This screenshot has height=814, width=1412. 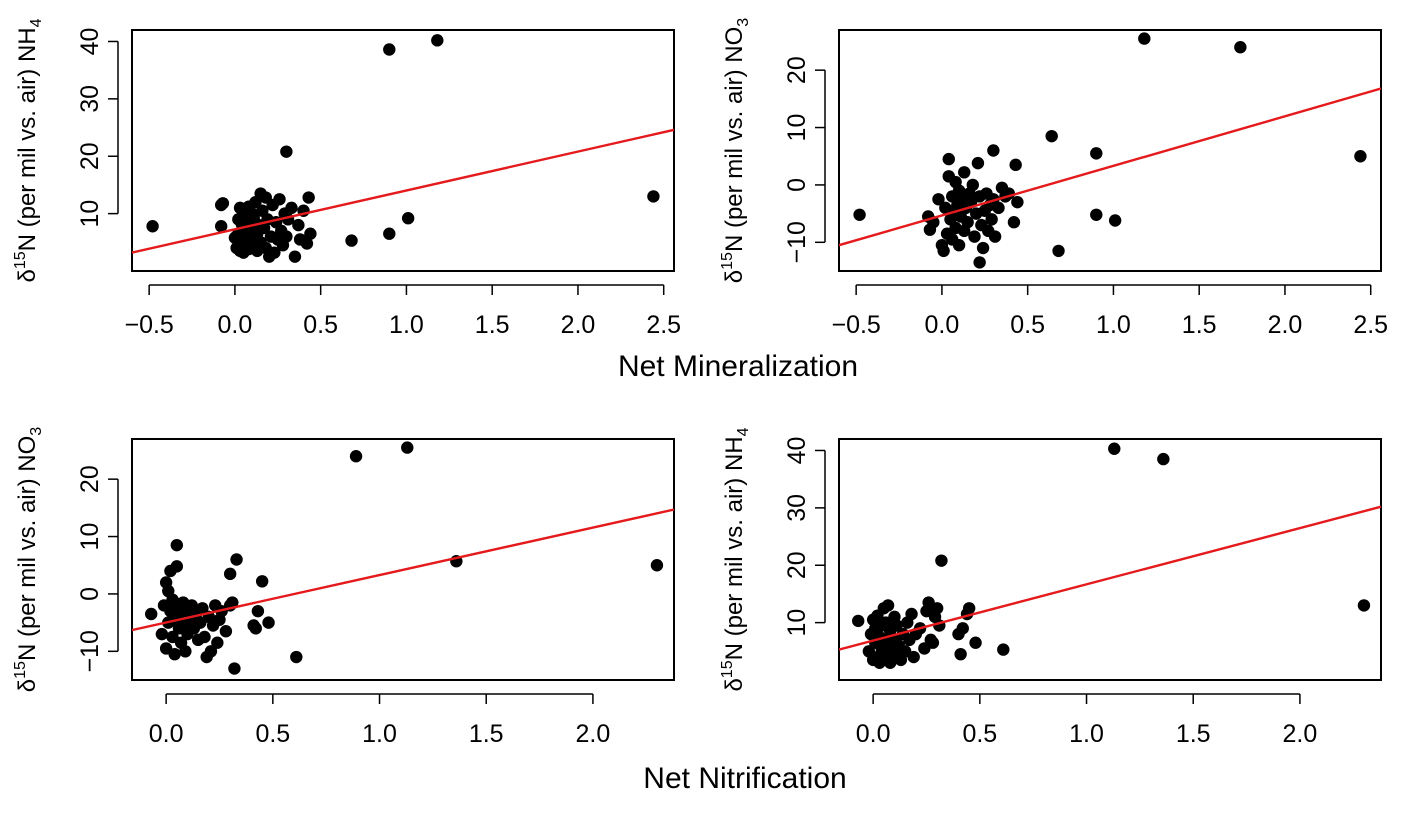 I want to click on y-axis-label: δ15N (per mil vs. air) NH4, so click(x=28, y=150).